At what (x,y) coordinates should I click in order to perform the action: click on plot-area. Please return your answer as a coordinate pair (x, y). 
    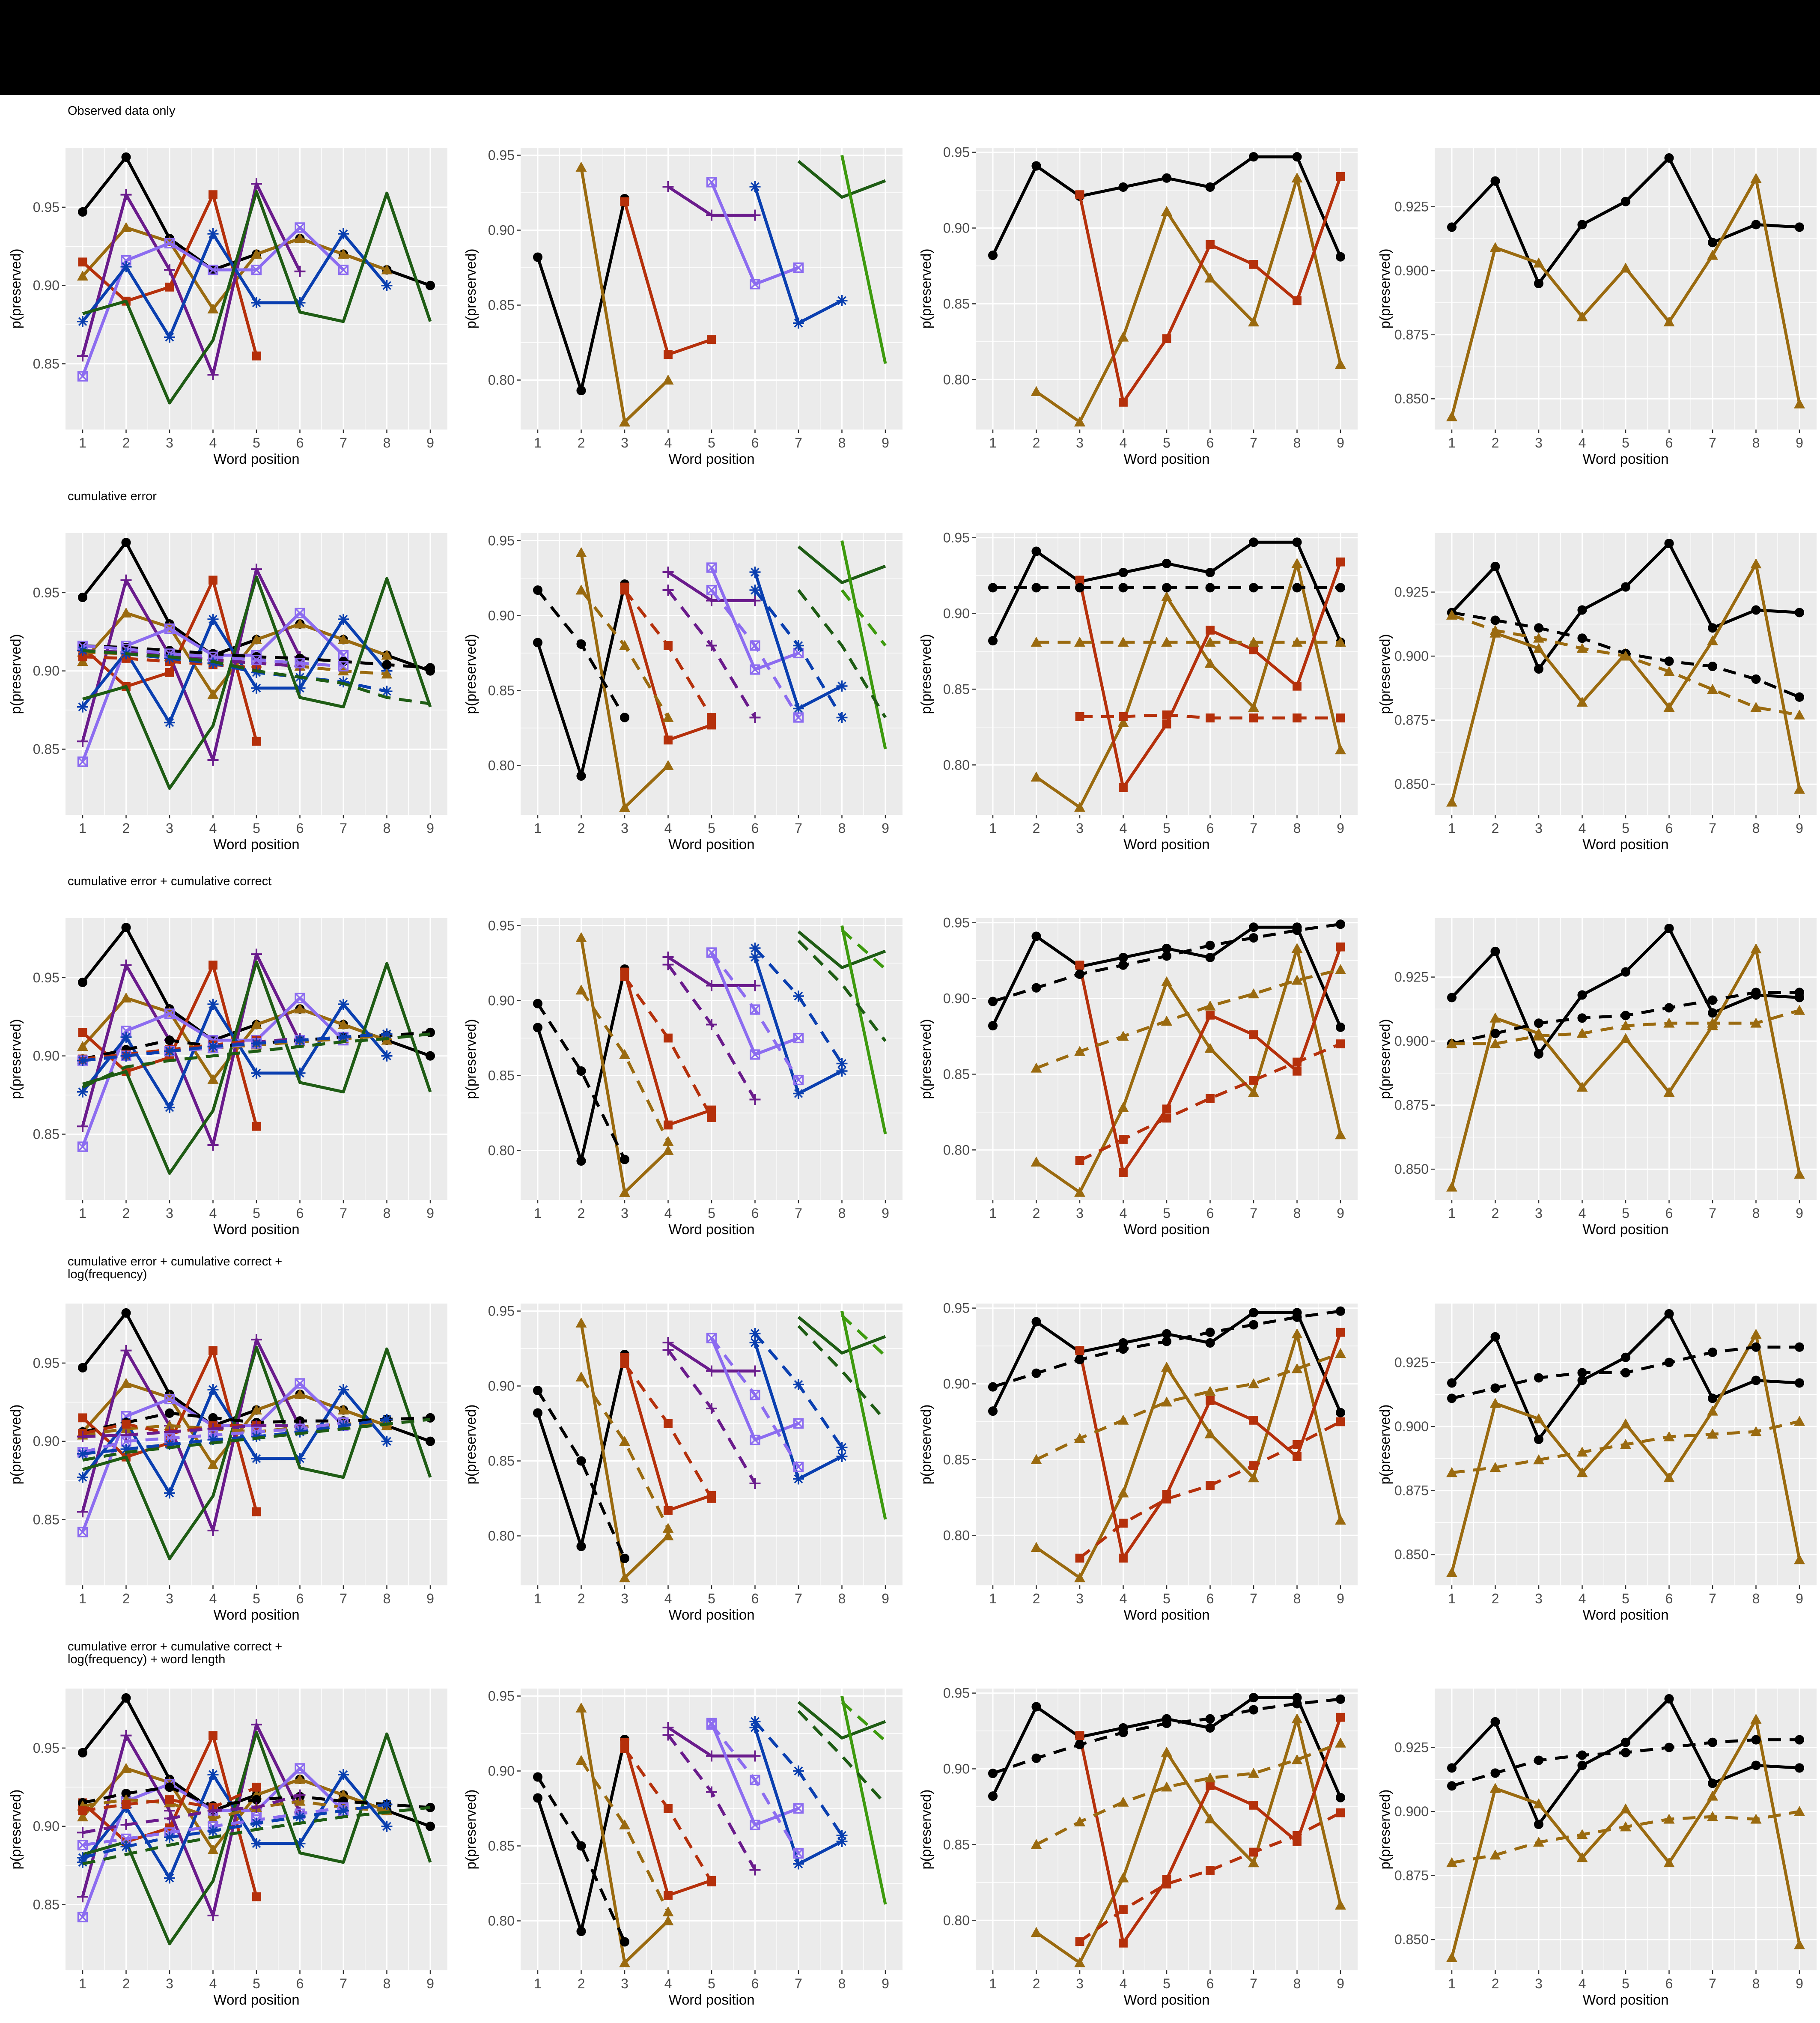
    Looking at the image, I should click on (1167, 1058).